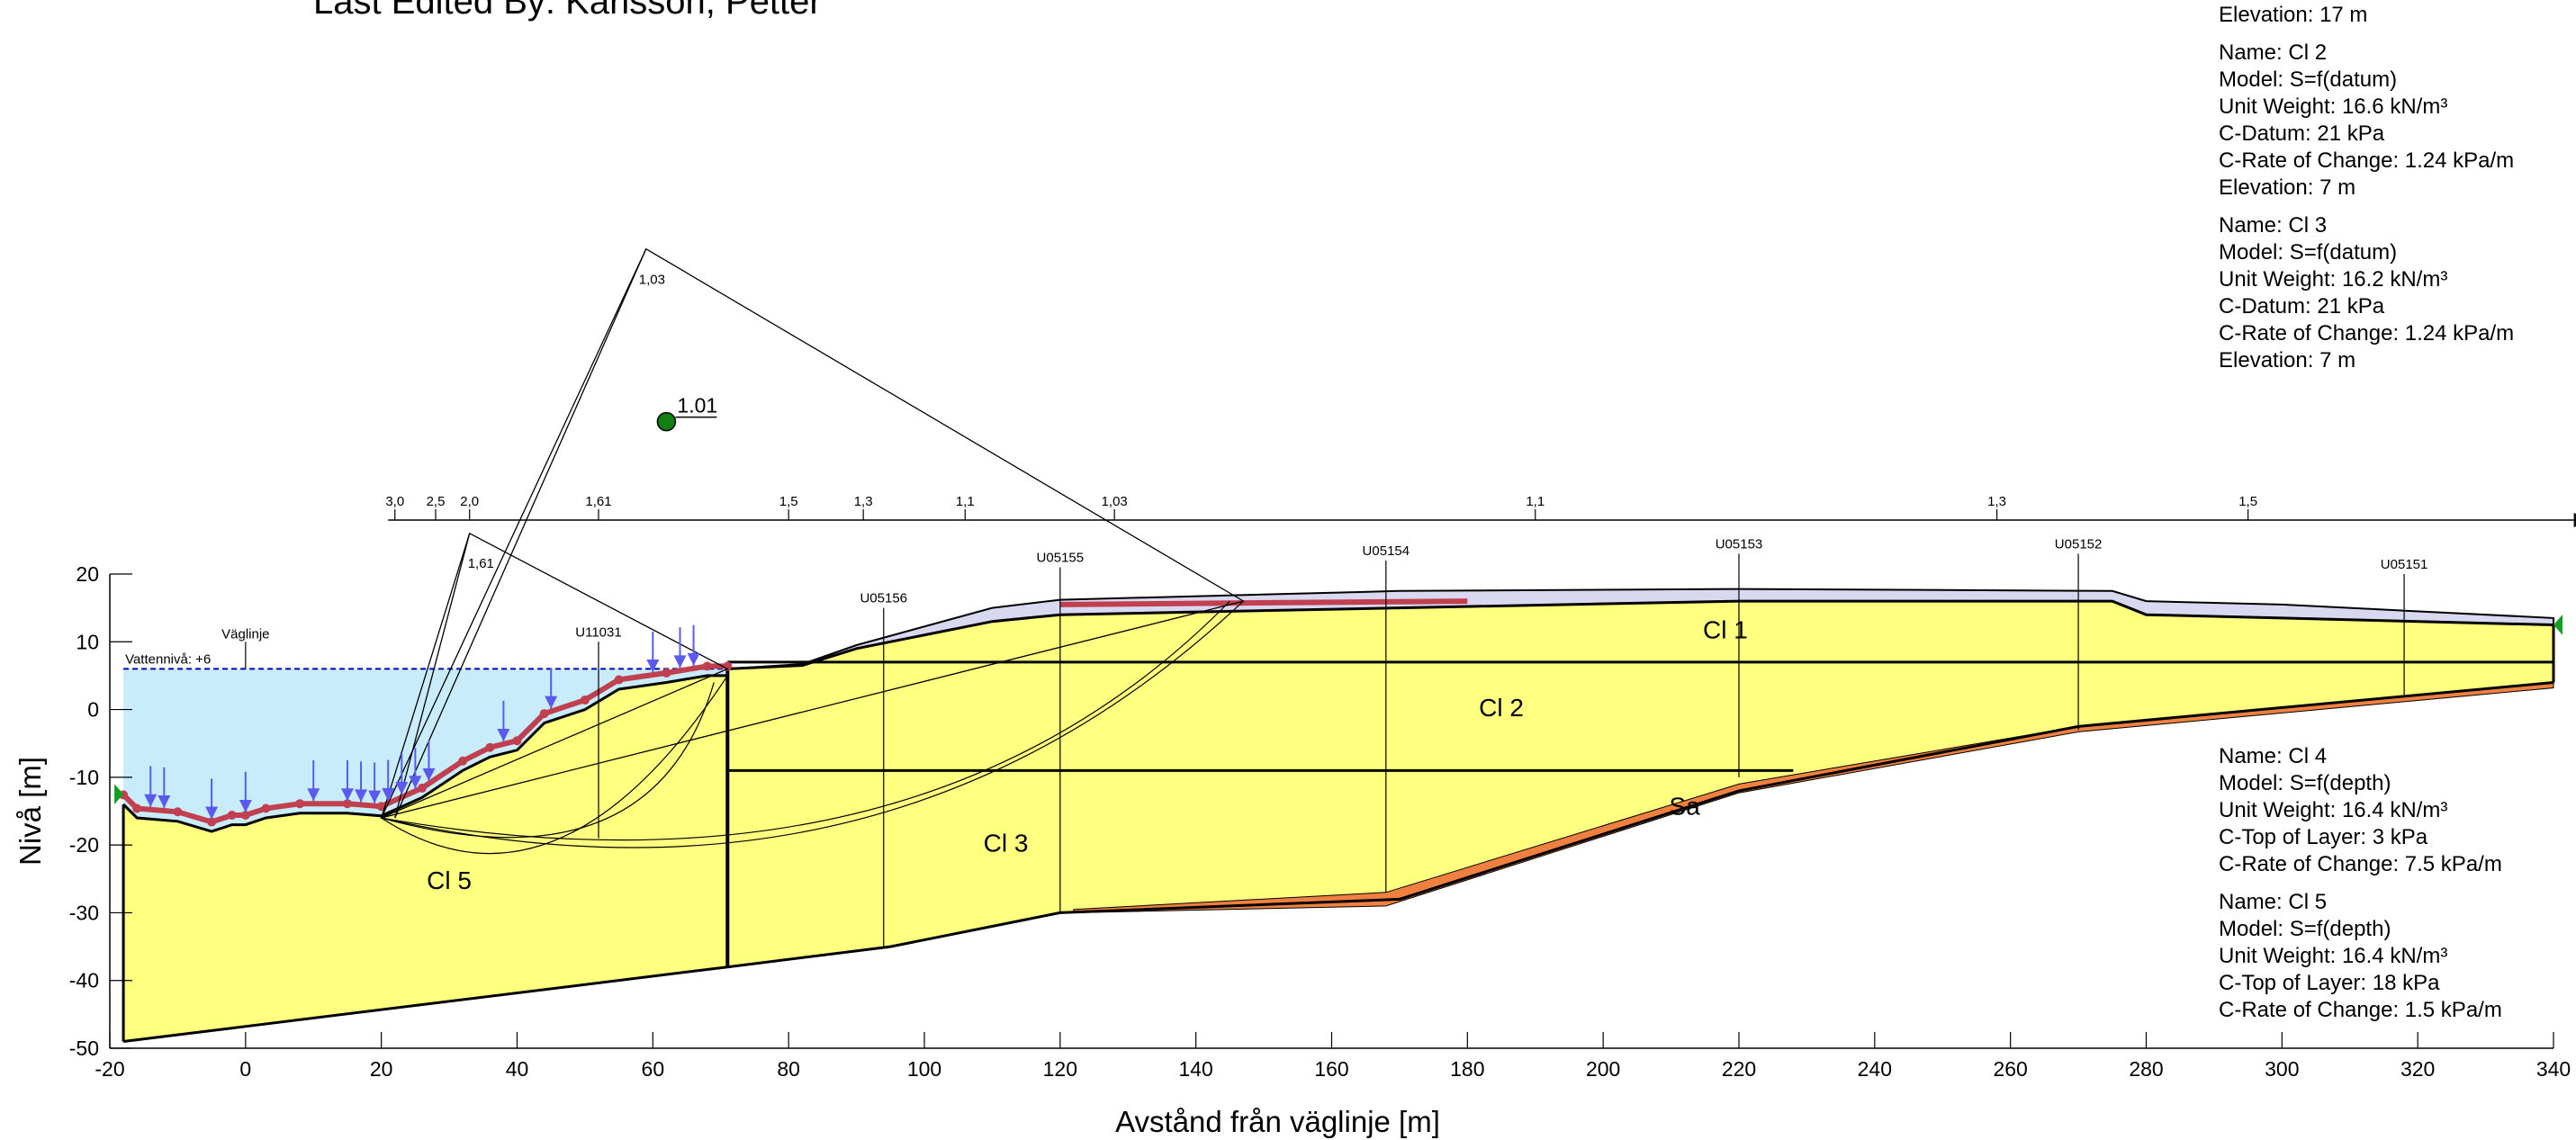 The height and width of the screenshot is (1140, 2576). I want to click on y-tick-label: -30, so click(84, 912).